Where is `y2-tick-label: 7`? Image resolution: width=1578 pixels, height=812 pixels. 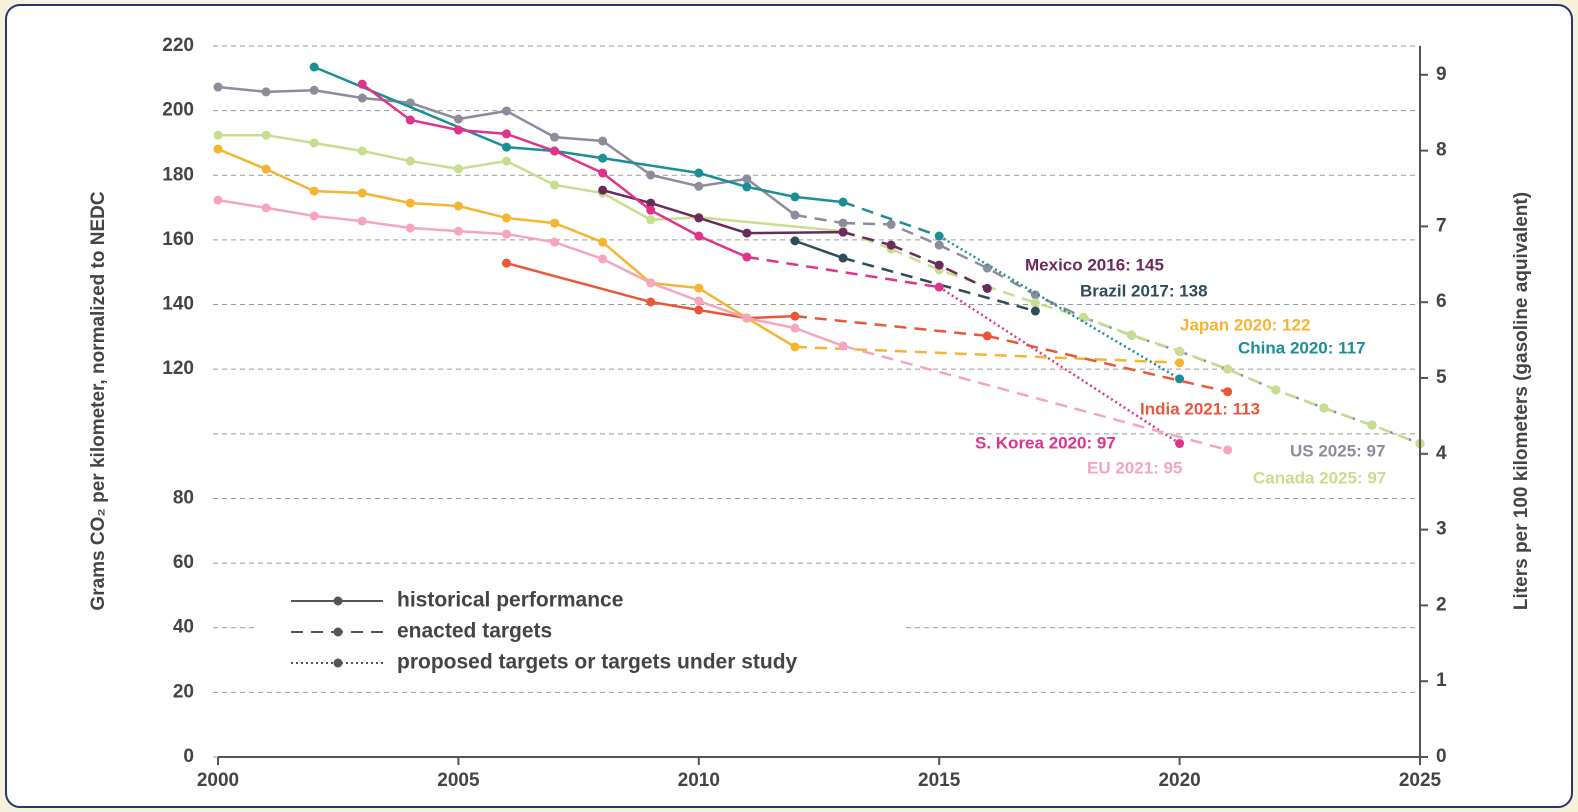
y2-tick-label: 7 is located at coordinates (1441, 225).